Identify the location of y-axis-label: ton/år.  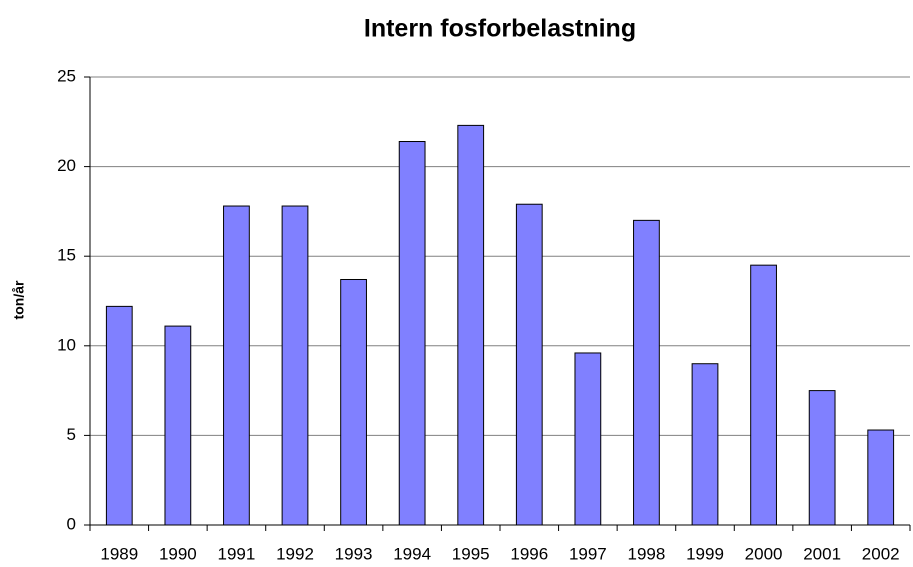
(19, 299).